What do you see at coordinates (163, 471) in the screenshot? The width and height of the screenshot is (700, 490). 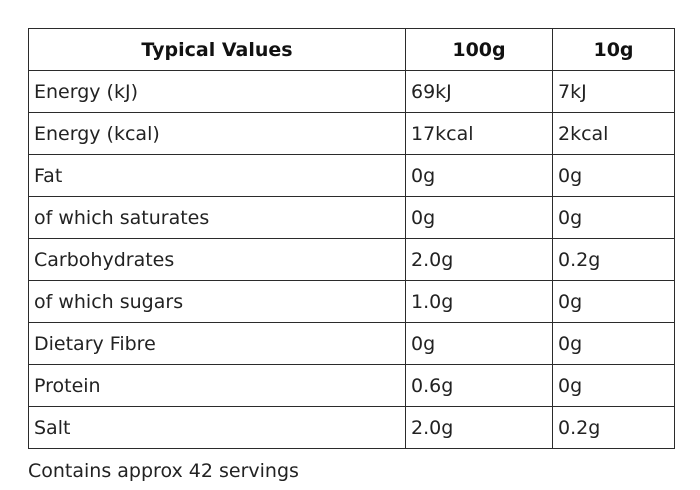 I see `servings-footnote: Contains approx 42 servings` at bounding box center [163, 471].